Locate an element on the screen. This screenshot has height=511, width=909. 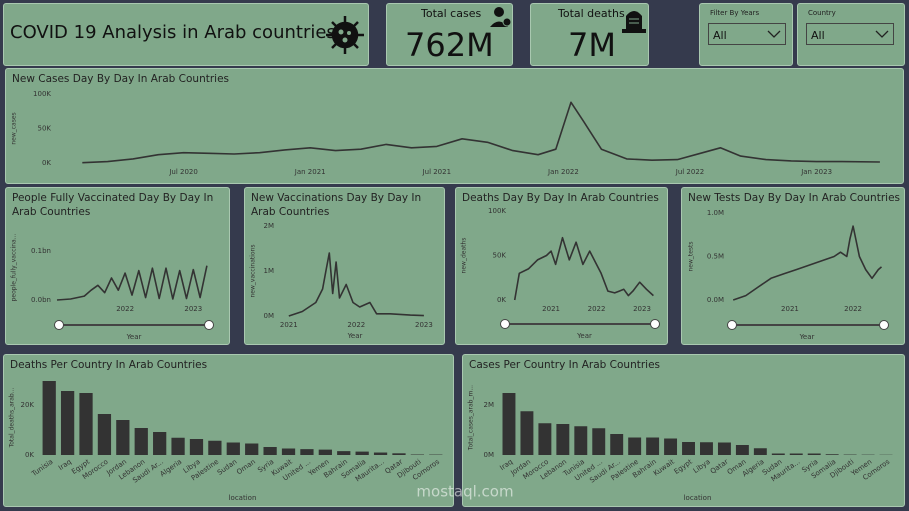
person-icon is located at coordinates (501, 17).